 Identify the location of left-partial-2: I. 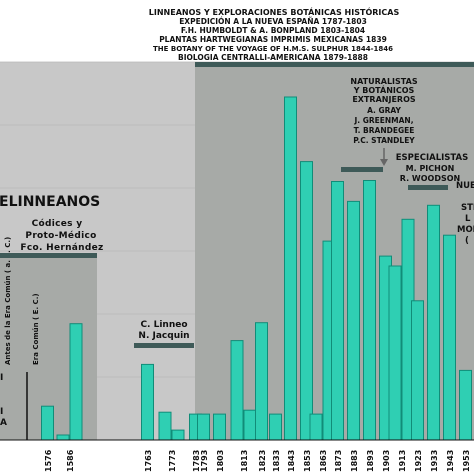
(1, 412).